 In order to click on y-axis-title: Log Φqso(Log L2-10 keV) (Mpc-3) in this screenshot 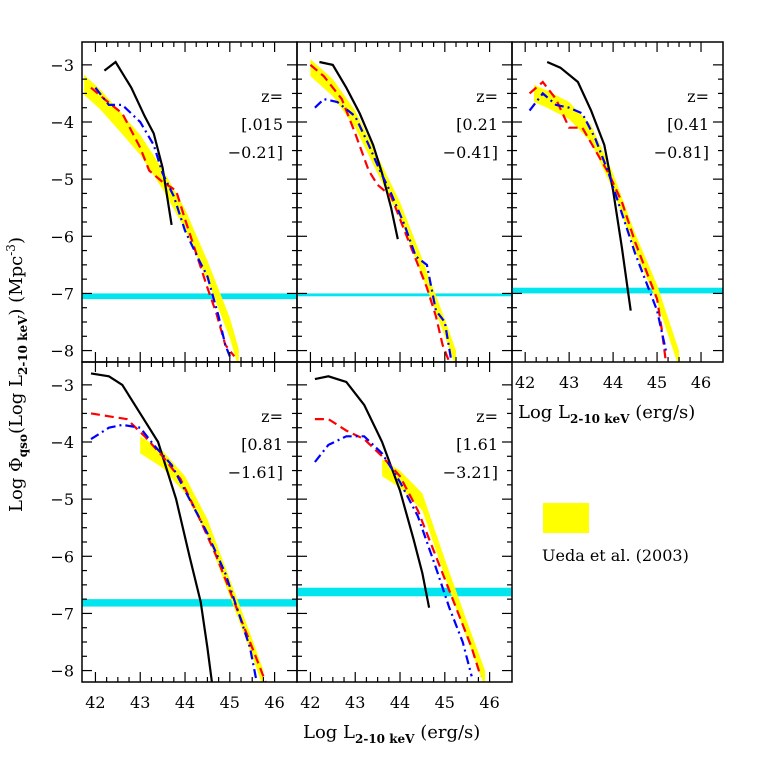, I will do `click(17, 374)`.